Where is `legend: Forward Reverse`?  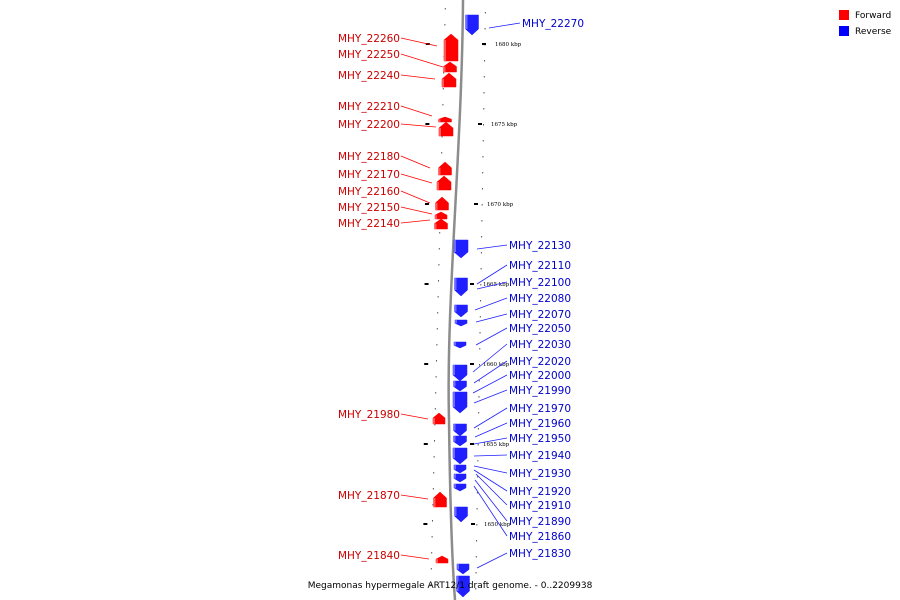 legend: Forward Reverse is located at coordinates (865, 23).